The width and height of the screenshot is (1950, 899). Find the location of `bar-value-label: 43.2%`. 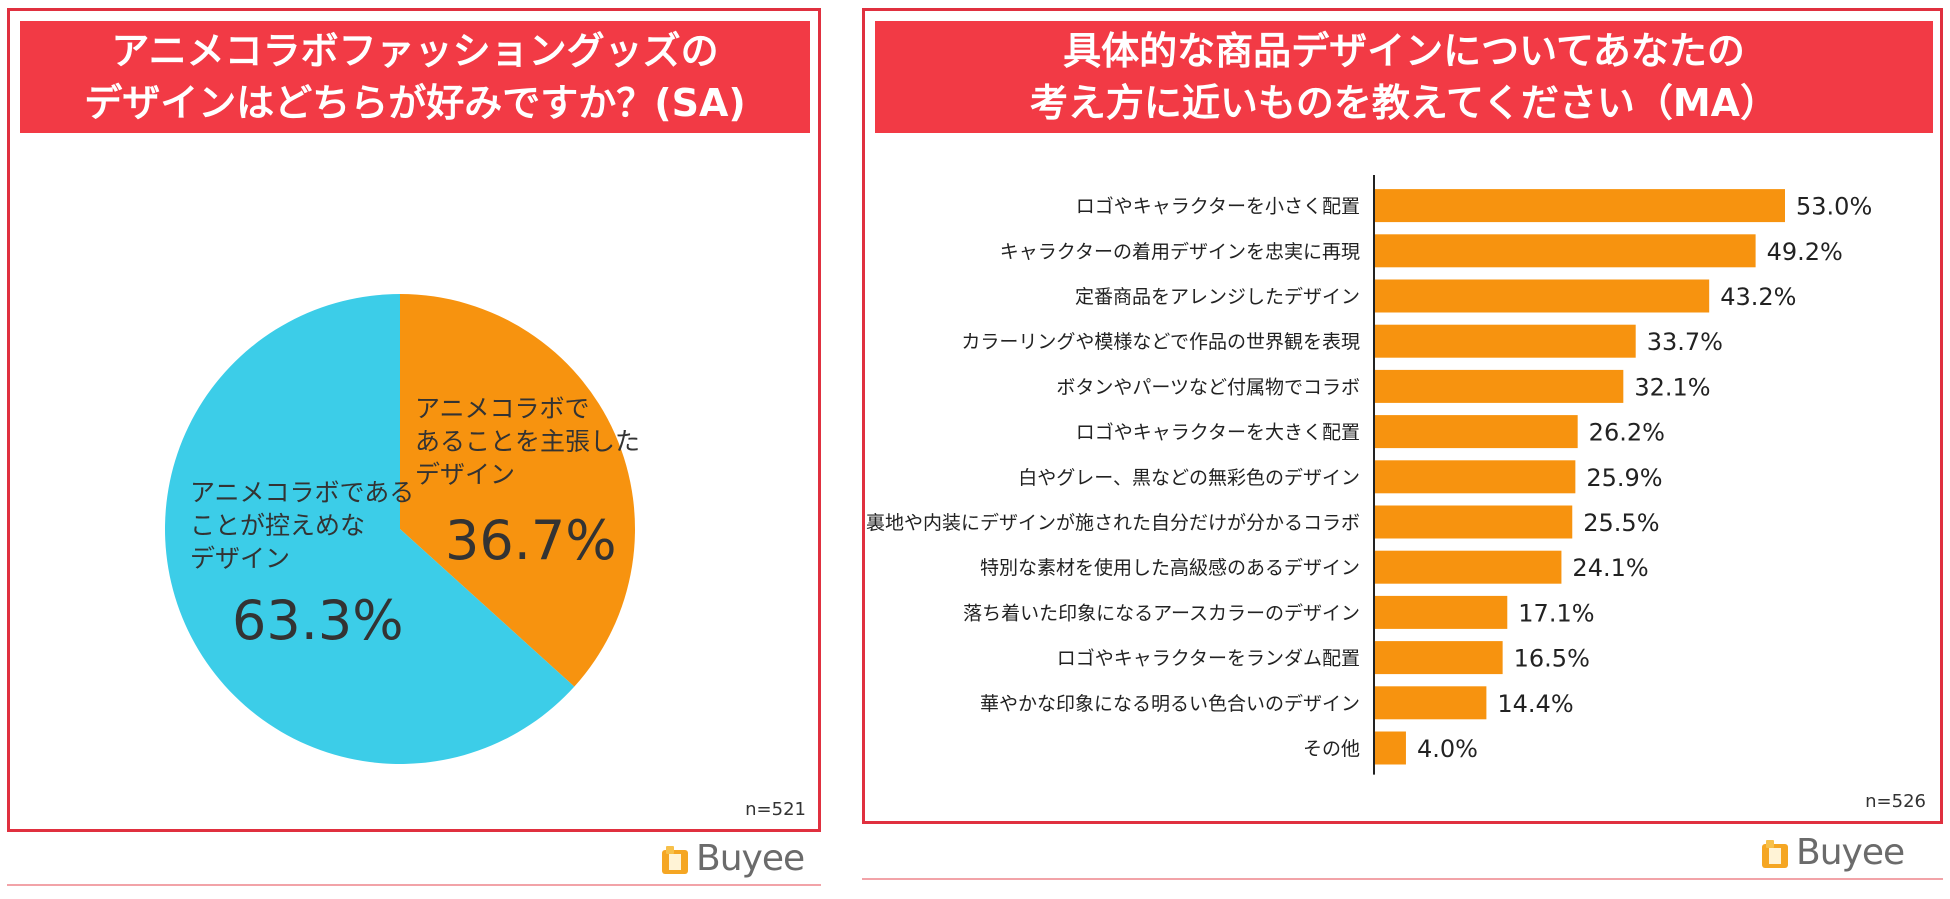

bar-value-label: 43.2% is located at coordinates (1758, 297).